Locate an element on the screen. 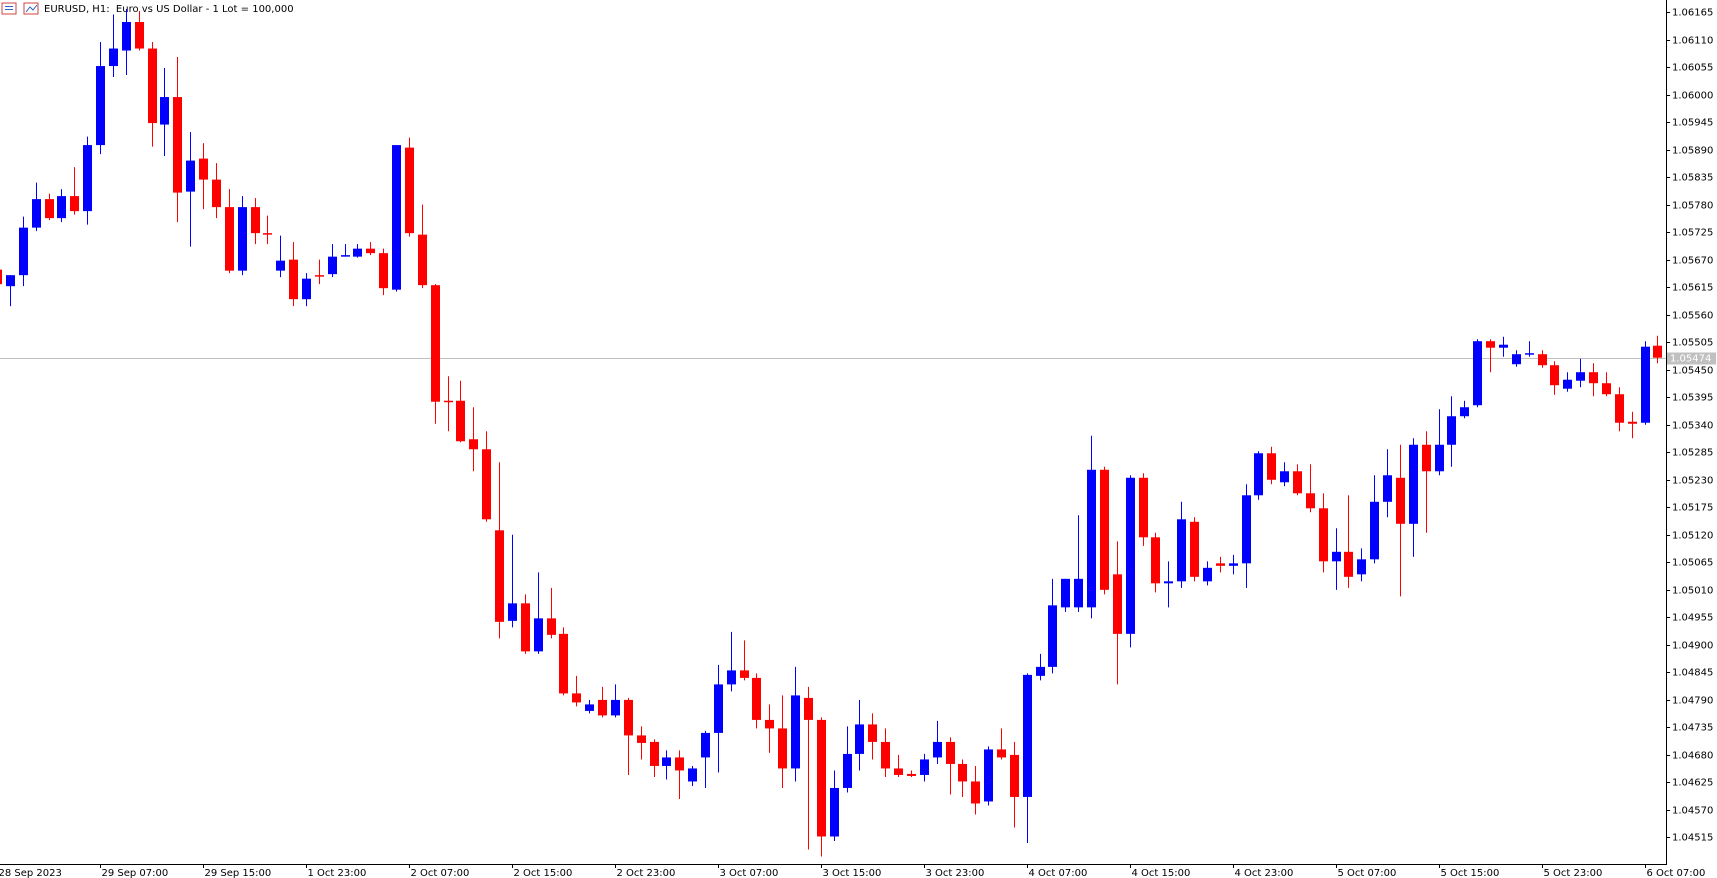 The width and height of the screenshot is (1717, 878). y-tick-label: 1.05780 is located at coordinates (1692, 206).